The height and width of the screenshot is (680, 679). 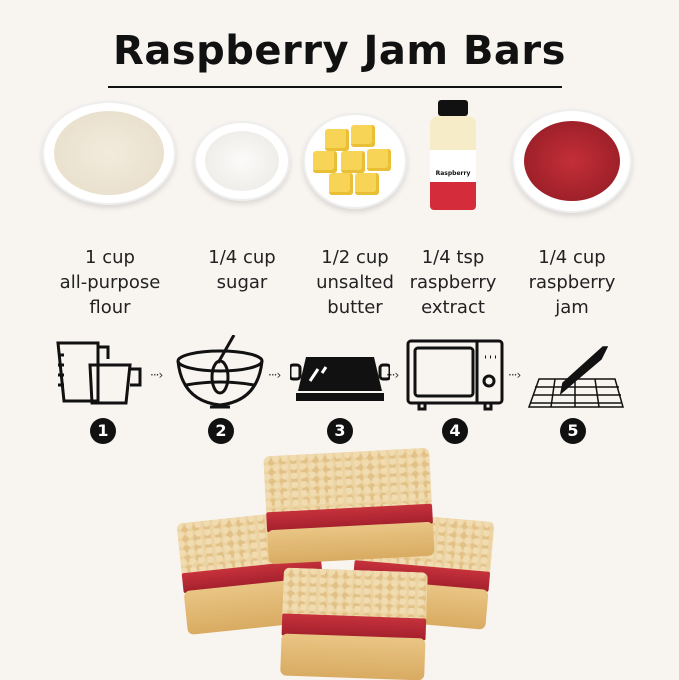 I want to click on step-number-1: 1, so click(x=103, y=431).